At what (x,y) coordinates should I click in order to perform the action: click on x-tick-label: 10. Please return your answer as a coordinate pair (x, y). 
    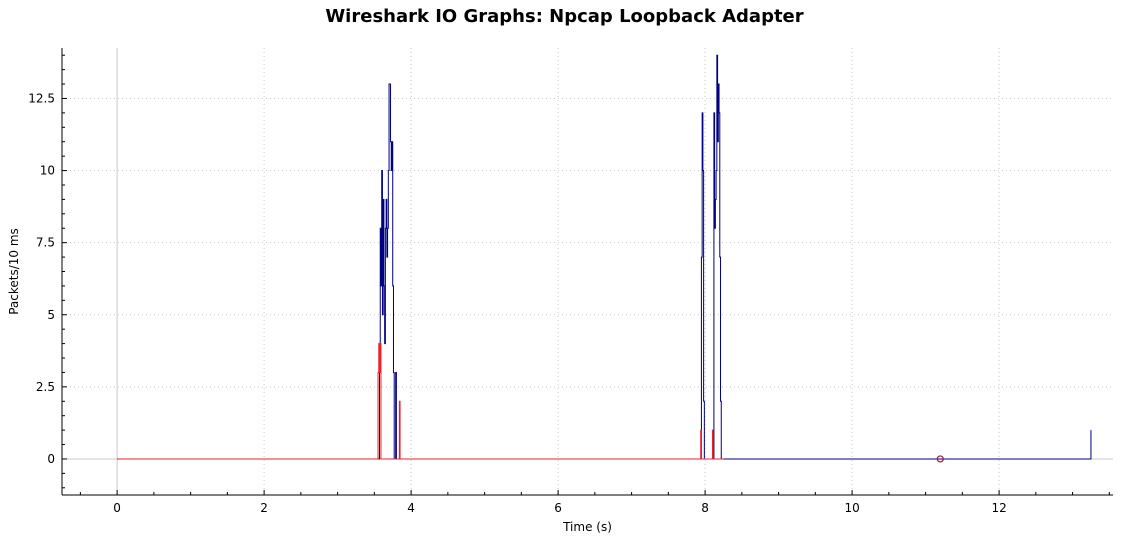
    Looking at the image, I should click on (851, 508).